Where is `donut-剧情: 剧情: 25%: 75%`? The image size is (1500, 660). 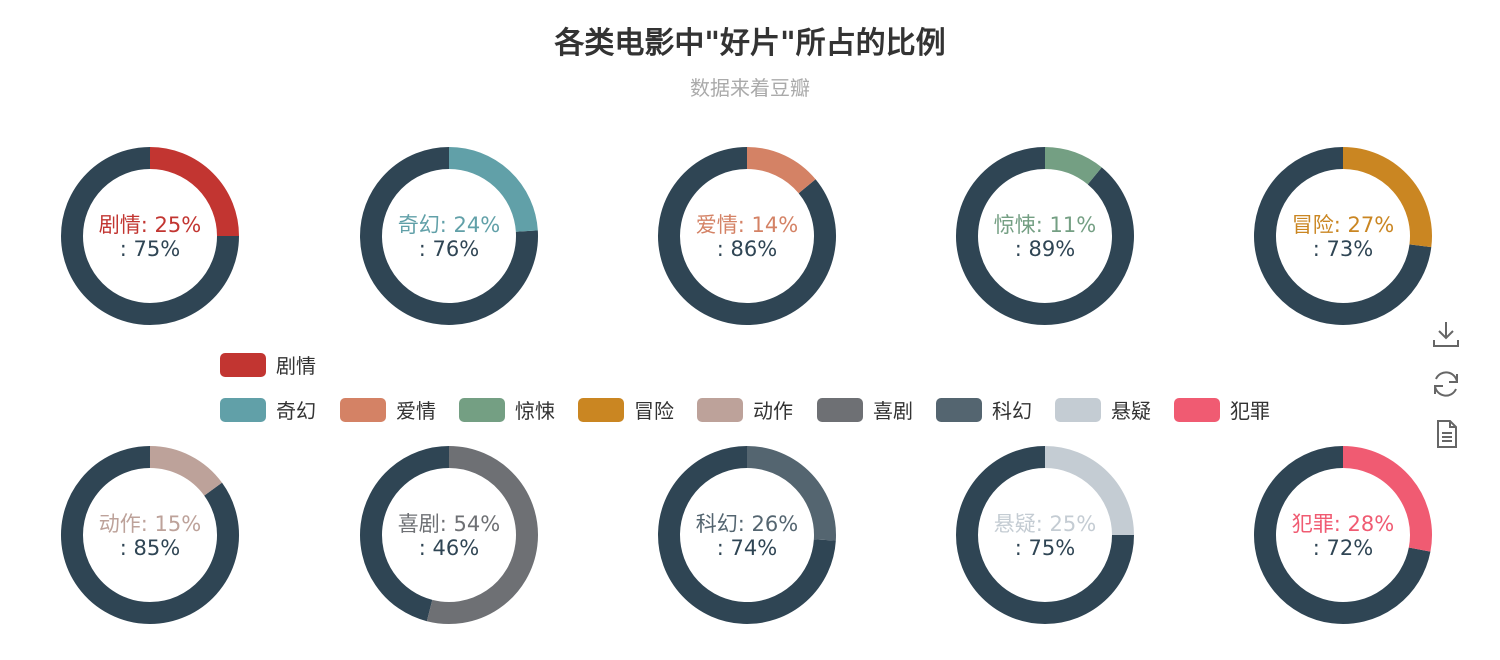
donut-剧情: 剧情: 25%: 75% is located at coordinates (150, 236).